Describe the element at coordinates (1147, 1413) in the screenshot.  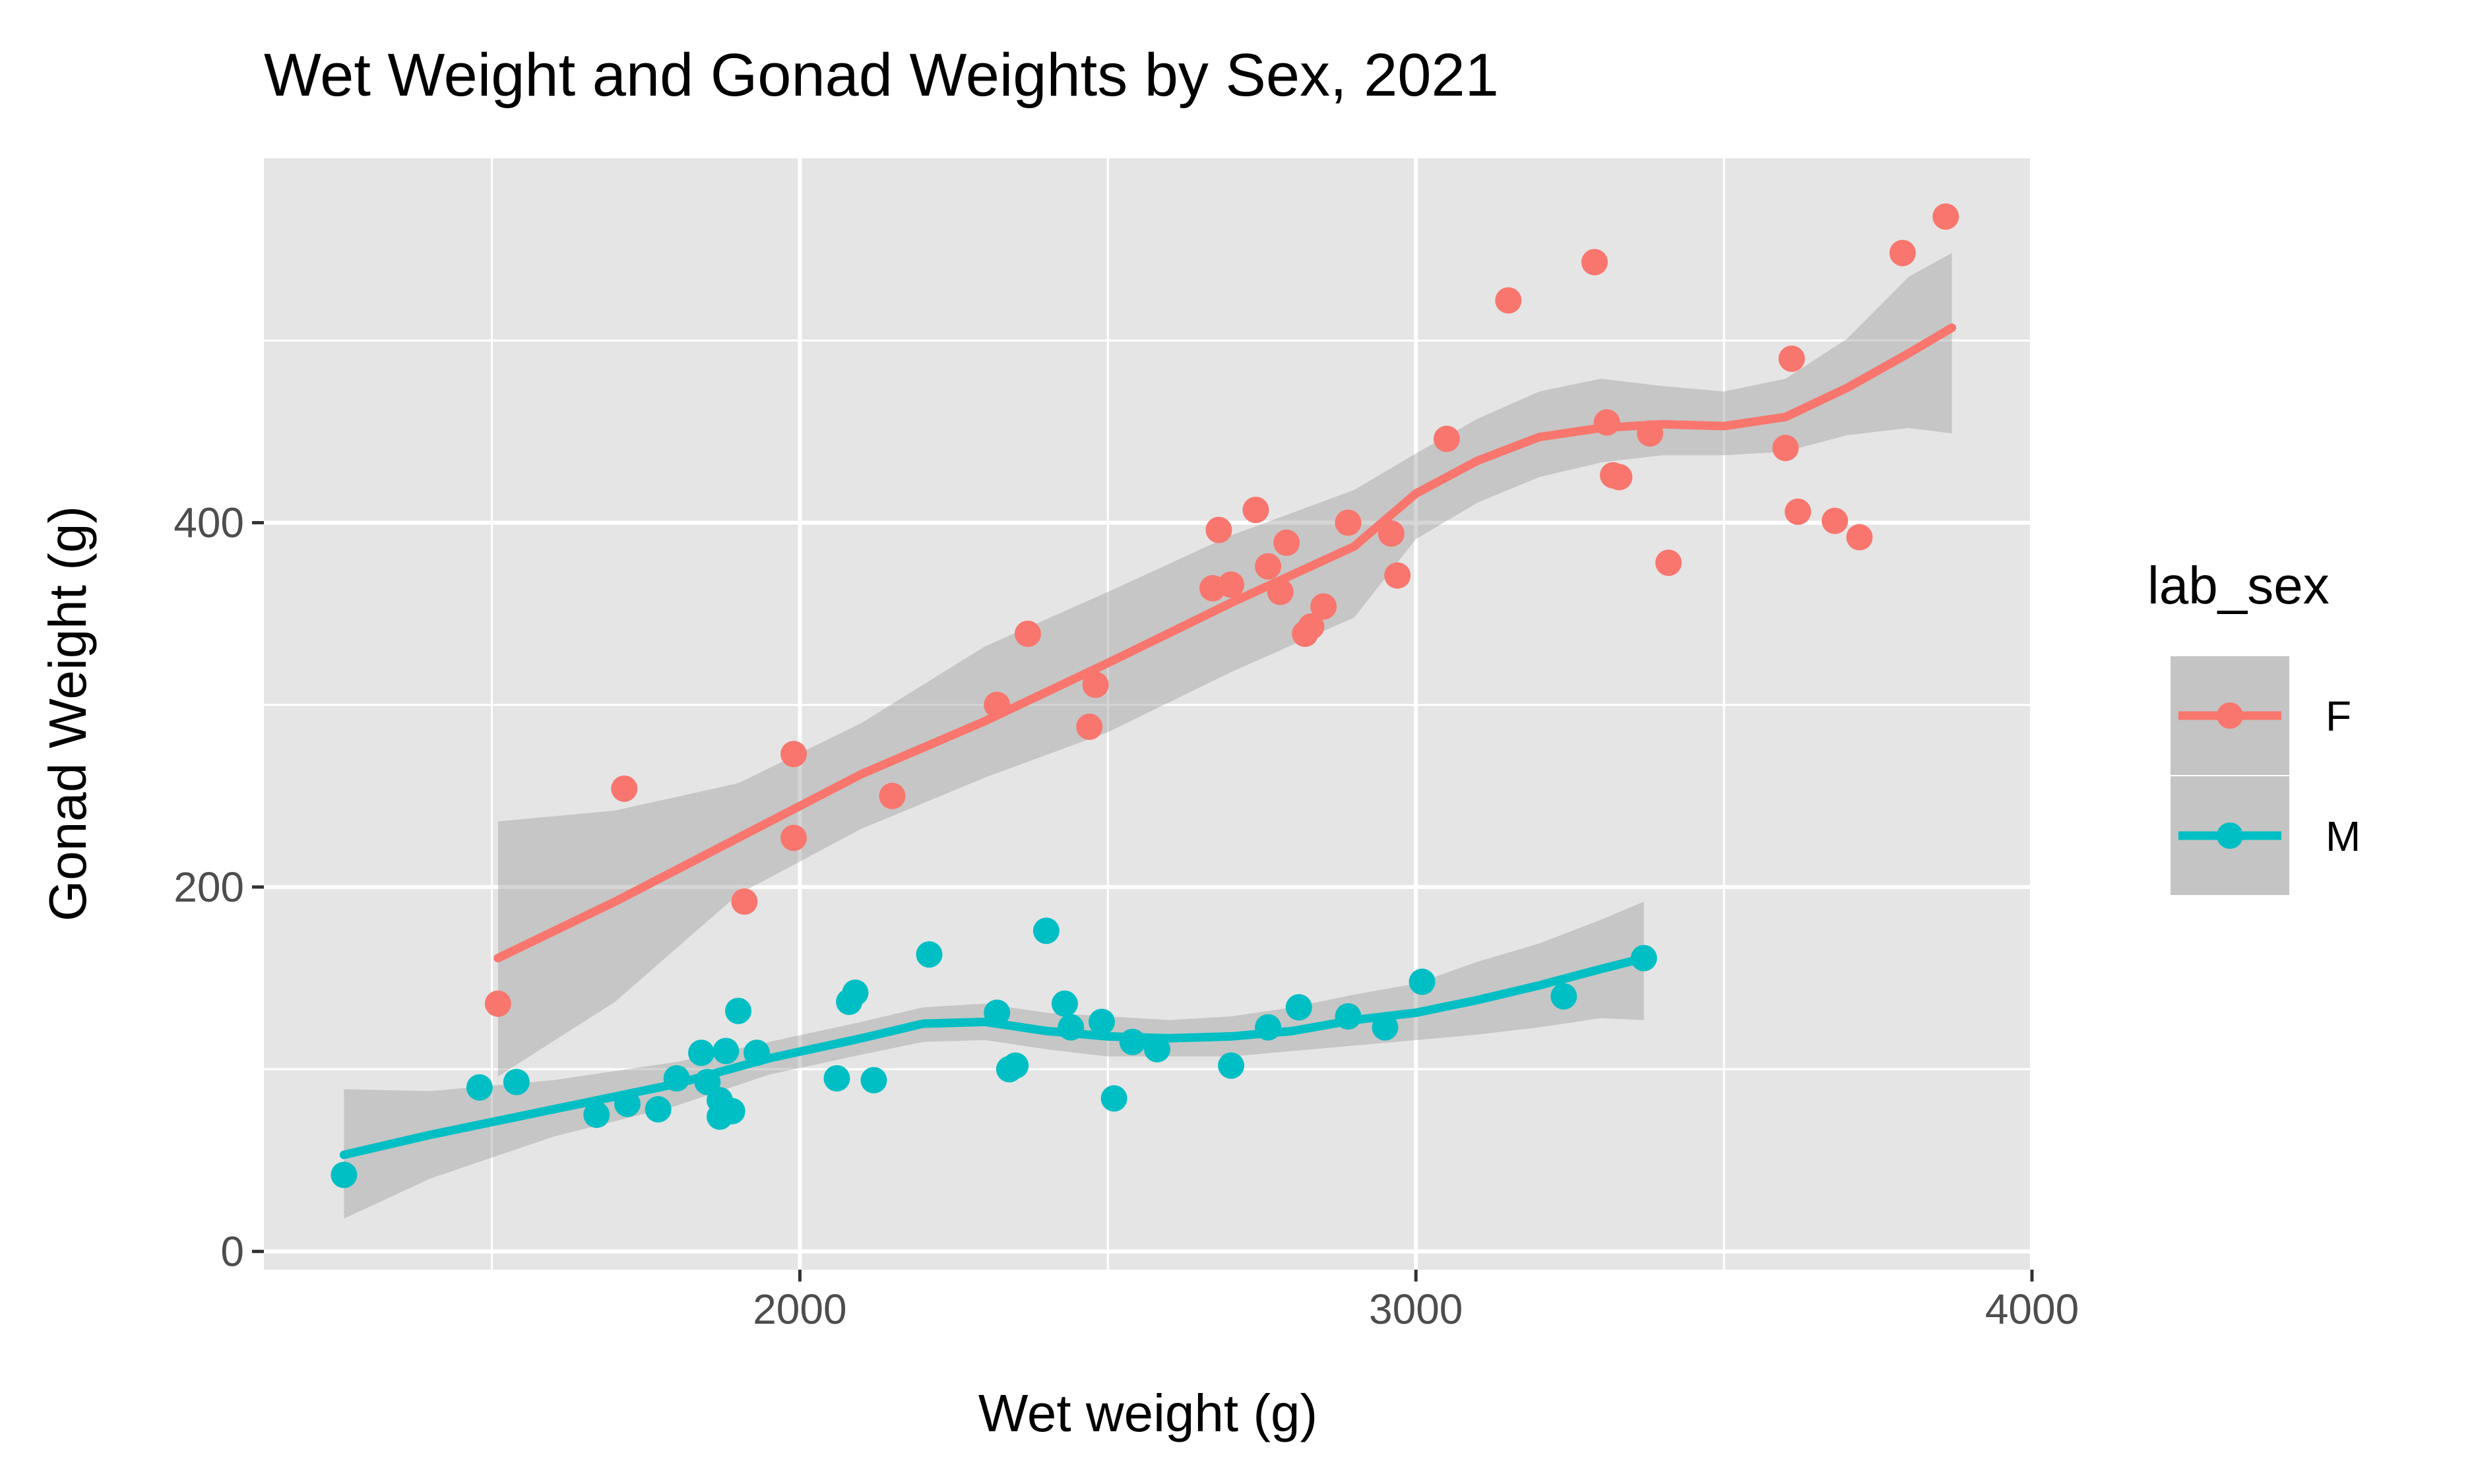
I see `x-axis-title: Wet weight (g)` at that location.